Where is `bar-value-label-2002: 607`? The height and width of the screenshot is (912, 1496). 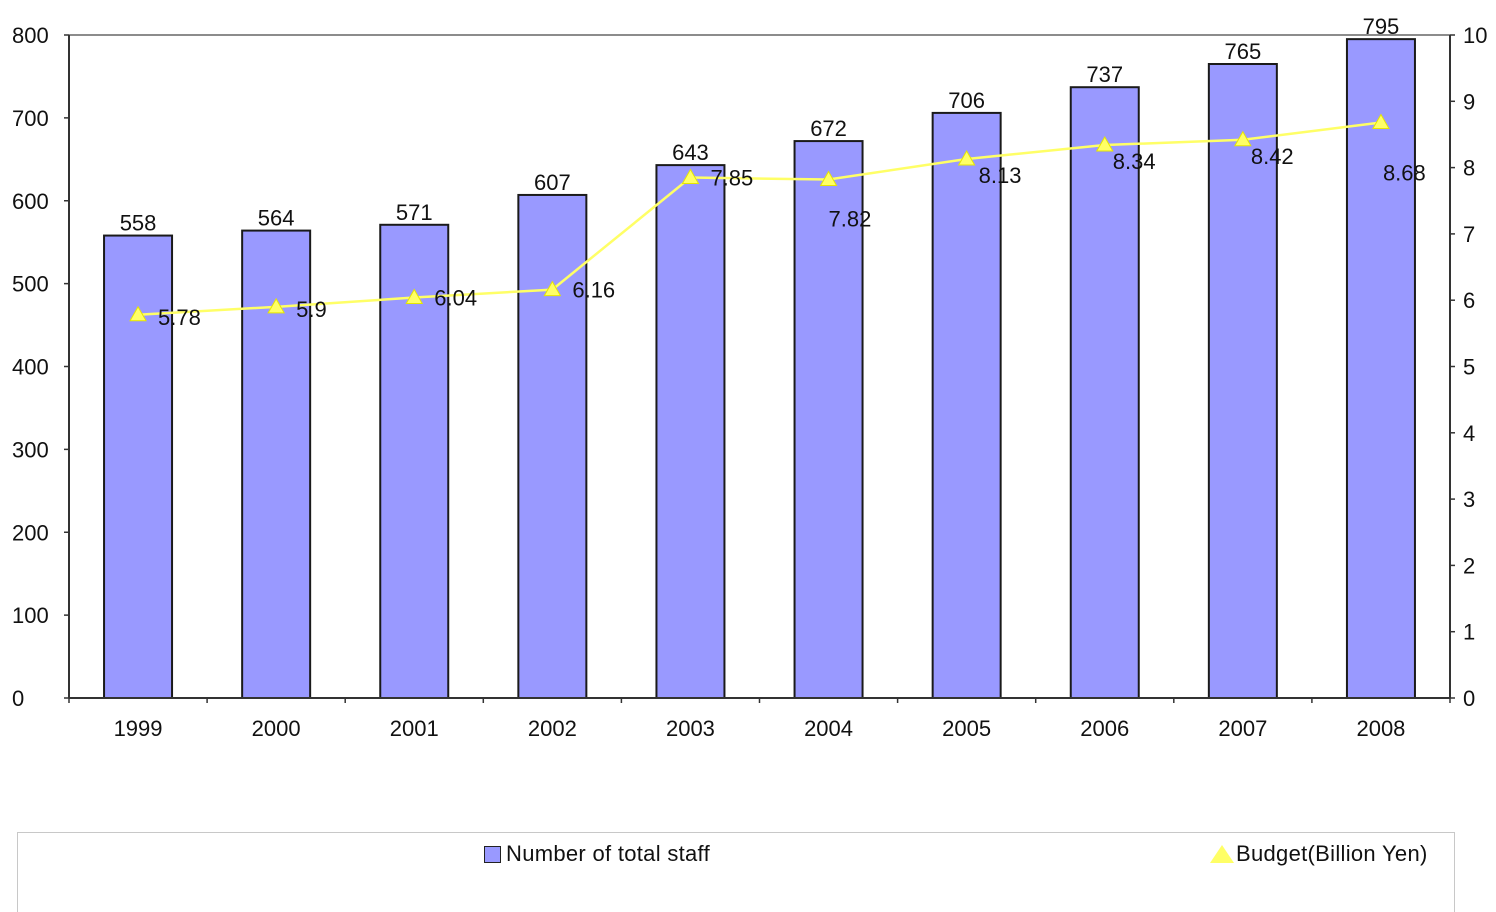 bar-value-label-2002: 607 is located at coordinates (552, 182).